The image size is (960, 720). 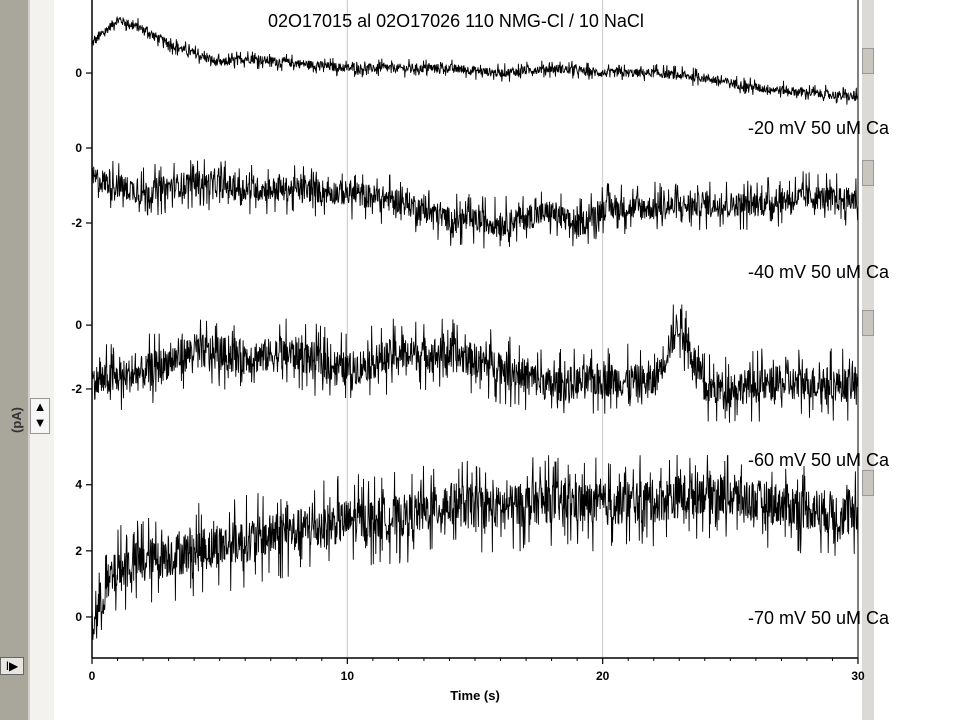 I want to click on left-panel-divider, so click(x=29, y=360).